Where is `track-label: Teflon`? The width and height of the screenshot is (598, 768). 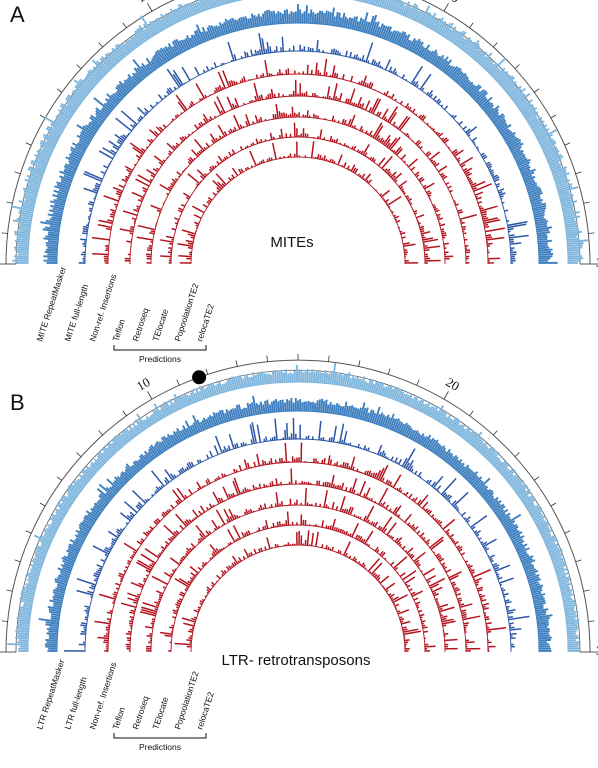 track-label: Teflon is located at coordinates (118, 718).